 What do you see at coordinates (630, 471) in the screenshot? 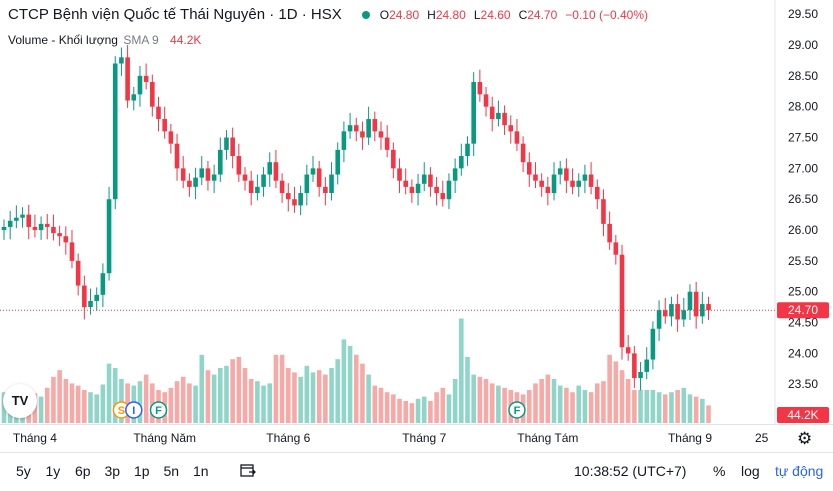
I see `clock-timezone: 10:38:52 (UTC+7)` at bounding box center [630, 471].